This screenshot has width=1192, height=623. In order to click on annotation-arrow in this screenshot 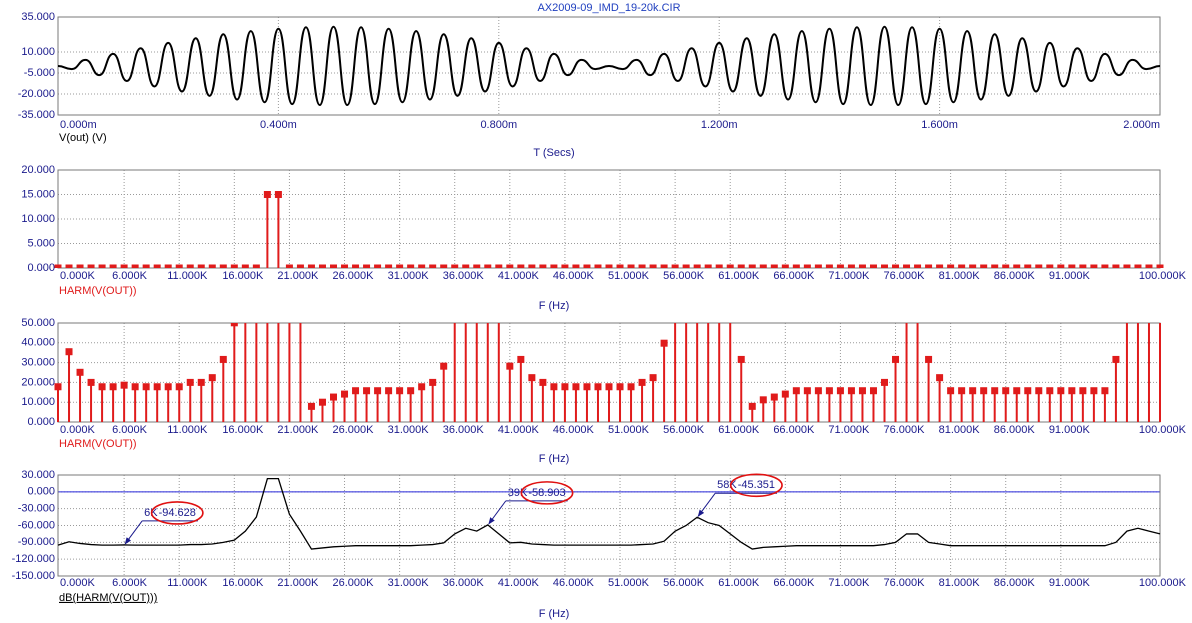, I will do `click(497, 512)`.